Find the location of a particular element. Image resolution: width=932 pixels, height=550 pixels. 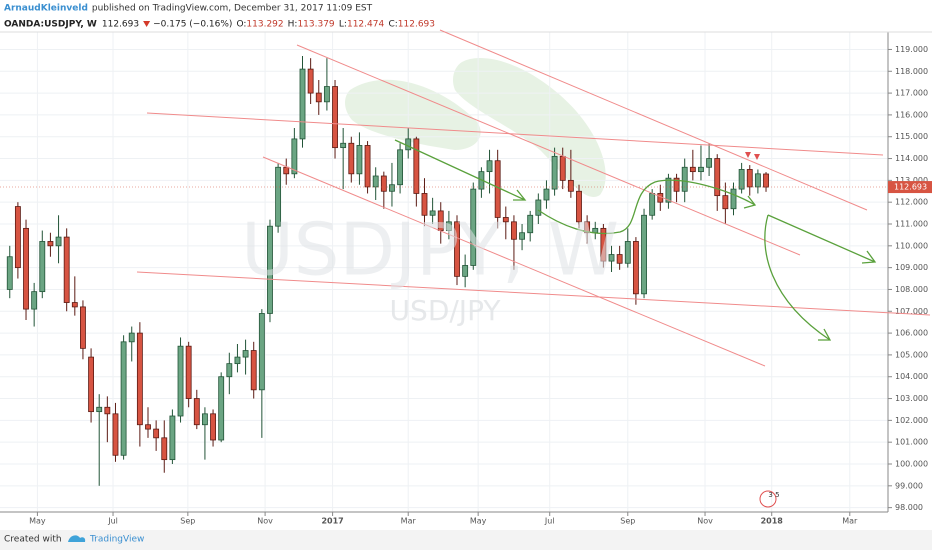

y-tick-label: 99.000 is located at coordinates (909, 485).